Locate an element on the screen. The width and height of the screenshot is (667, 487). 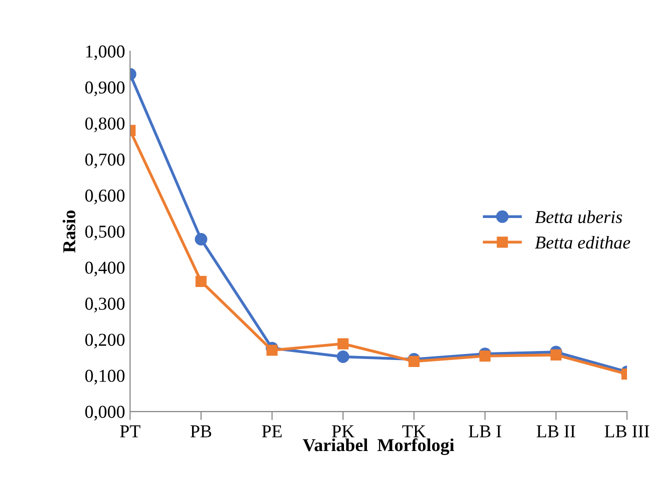
legend-label: Betta edithae is located at coordinates (582, 242).